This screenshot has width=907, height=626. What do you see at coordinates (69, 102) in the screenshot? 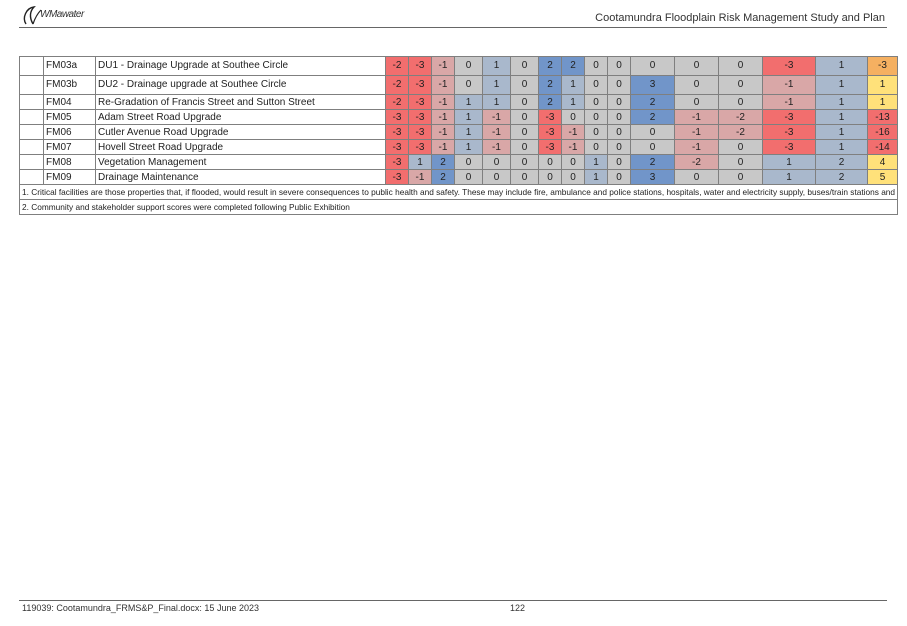
I see `option-id-cell: FM04` at bounding box center [69, 102].